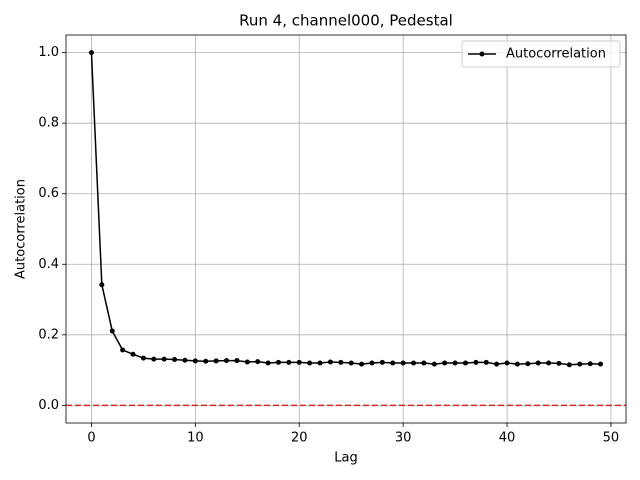 The width and height of the screenshot is (640, 480). I want to click on y-axis-label: Autocorrelation, so click(21, 229).